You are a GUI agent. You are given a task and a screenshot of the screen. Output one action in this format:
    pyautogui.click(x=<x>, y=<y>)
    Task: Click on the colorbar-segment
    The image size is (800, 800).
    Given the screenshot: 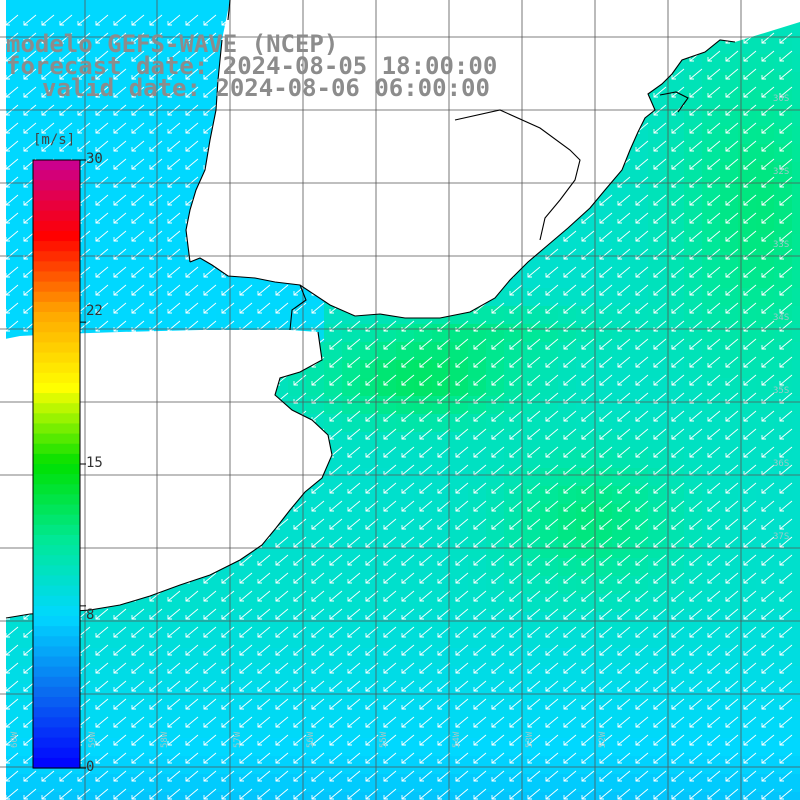 What is the action you would take?
    pyautogui.click(x=56, y=520)
    